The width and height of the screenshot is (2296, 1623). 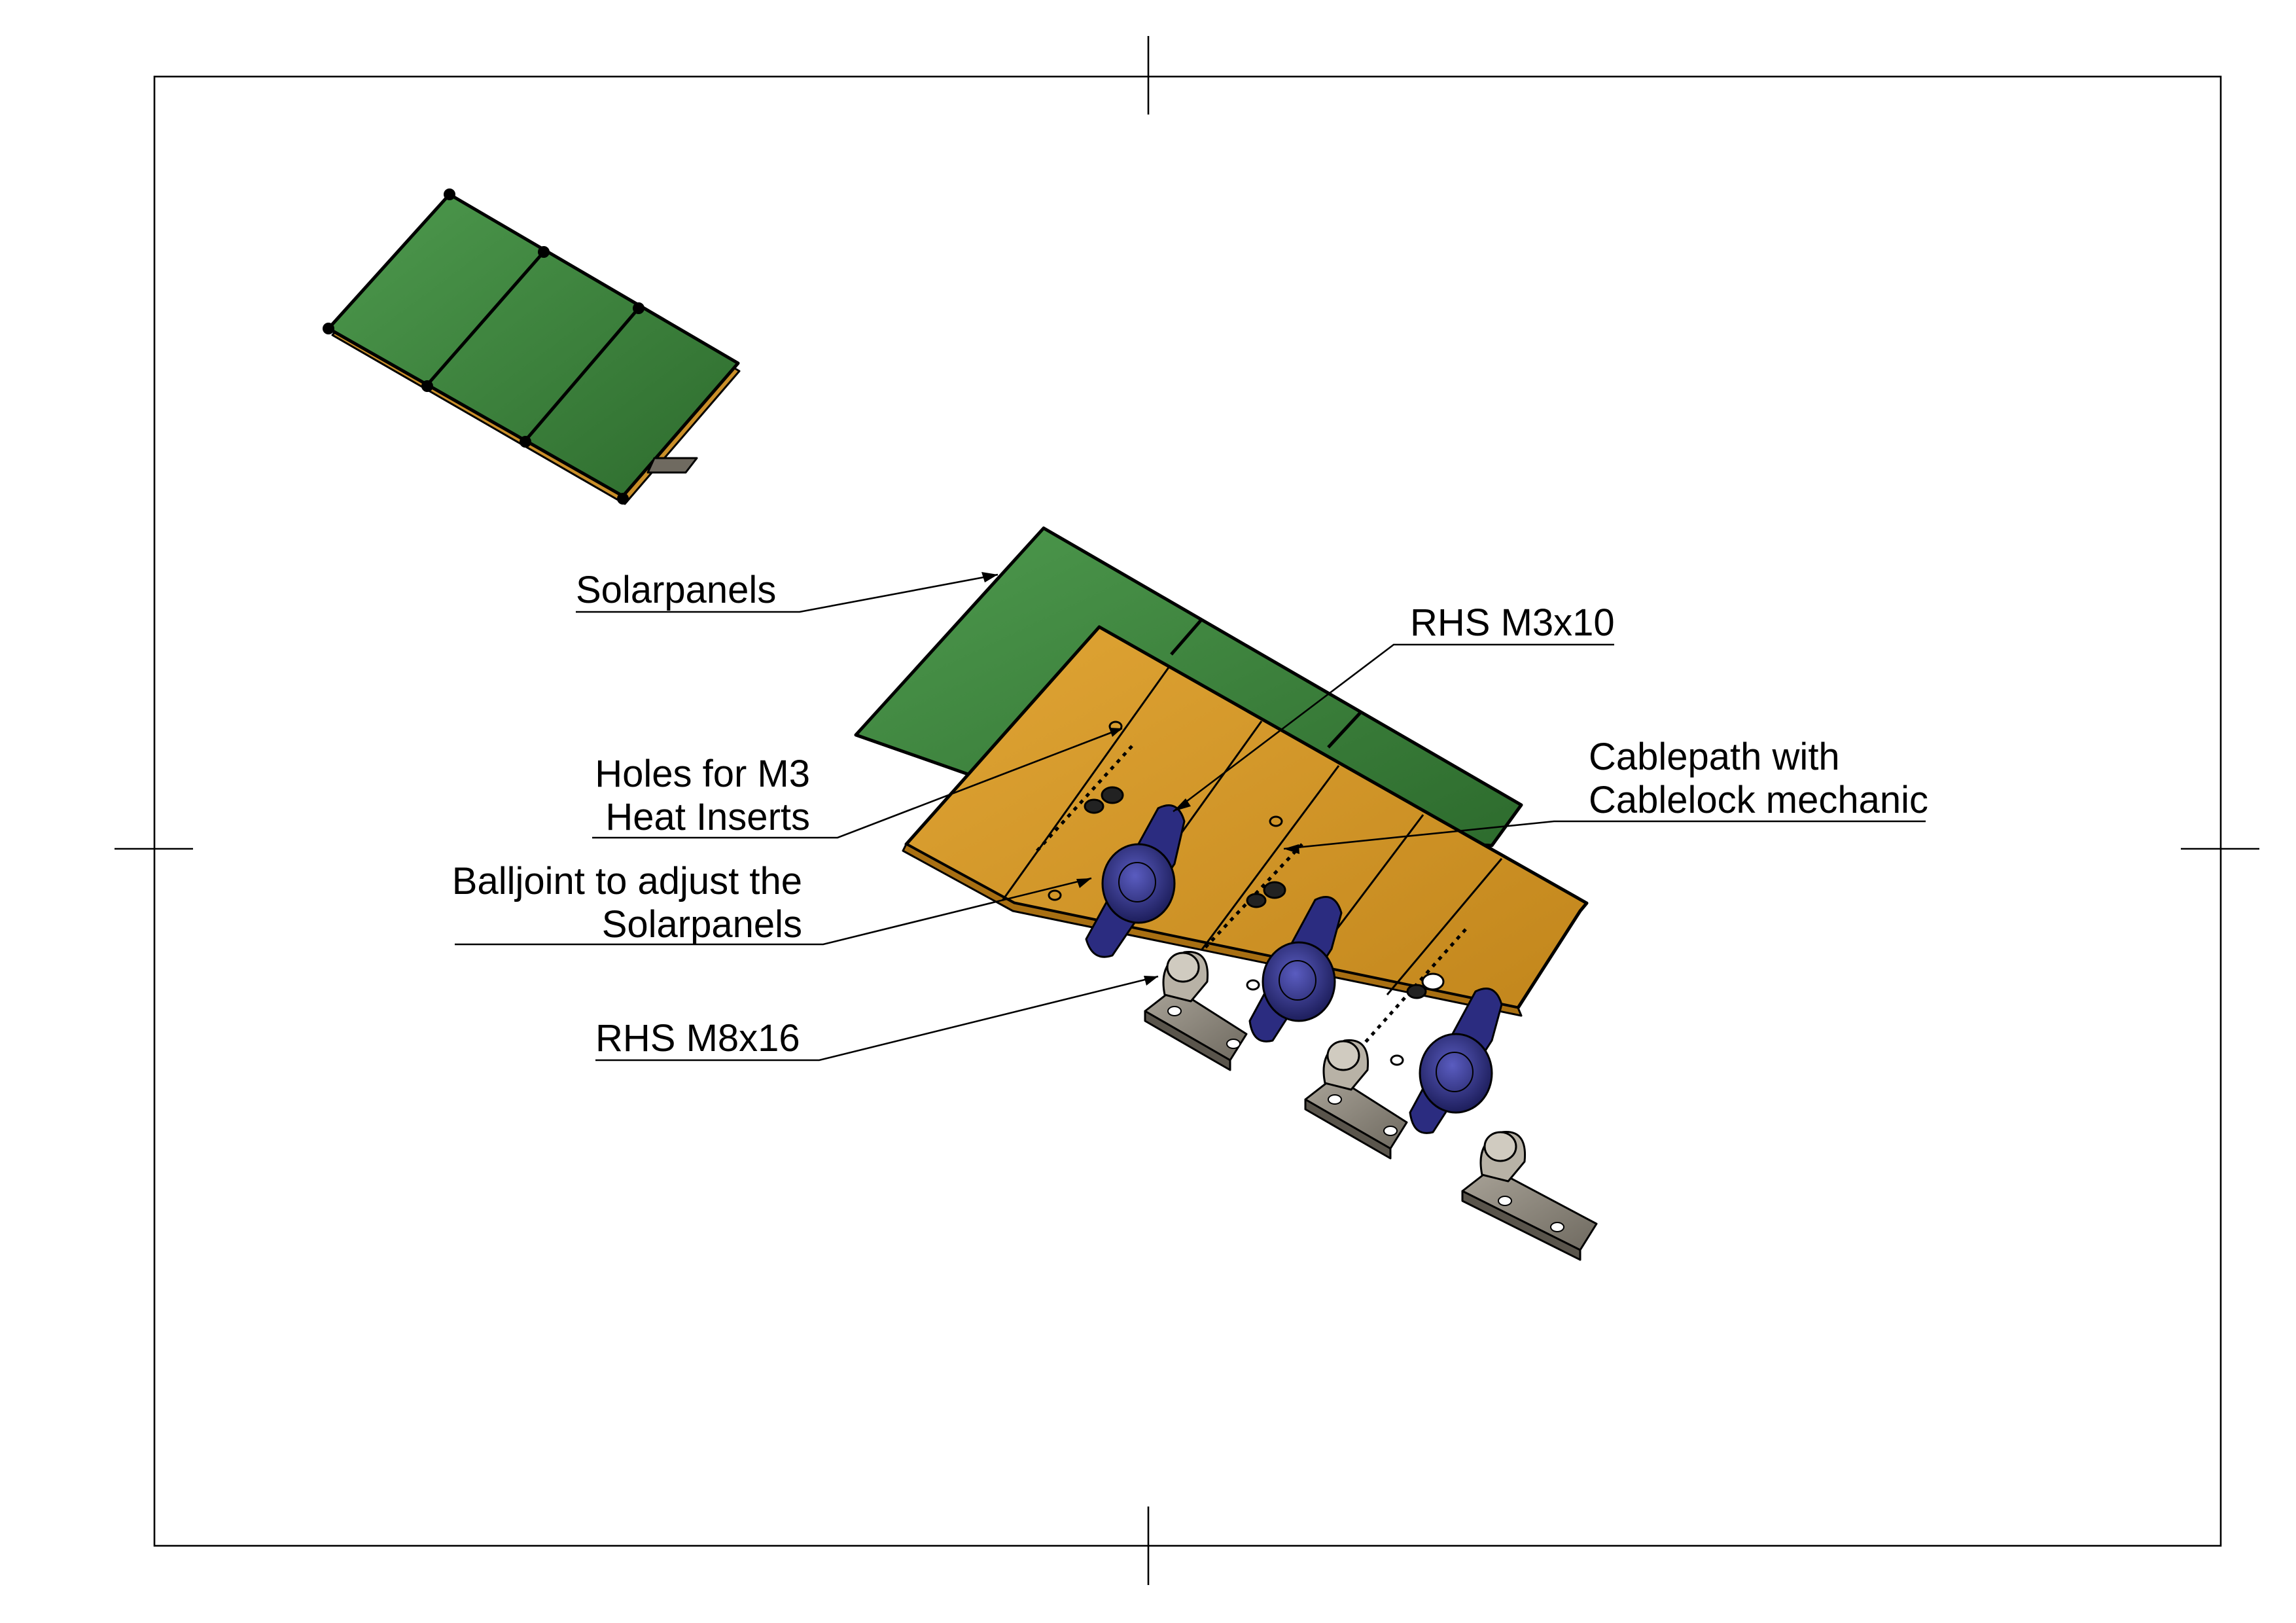 I want to click on label-rhs-m8x16: RHS M8x16, so click(x=698, y=1038).